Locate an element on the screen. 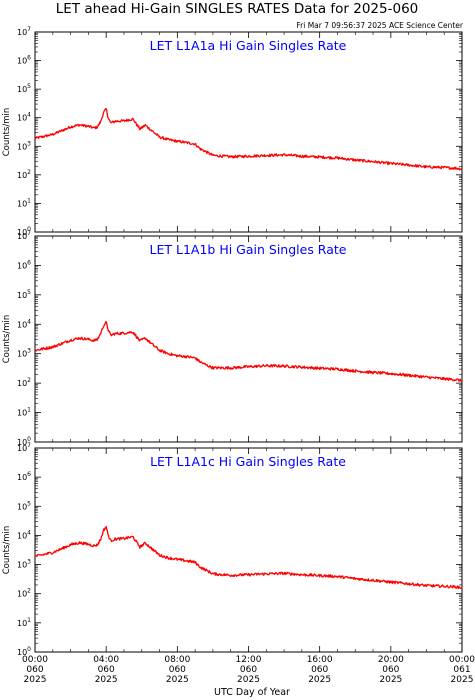 This screenshot has height=700, width=475. panel-title: LET L1A1b Hi Gain Singles Rate is located at coordinates (248, 249).